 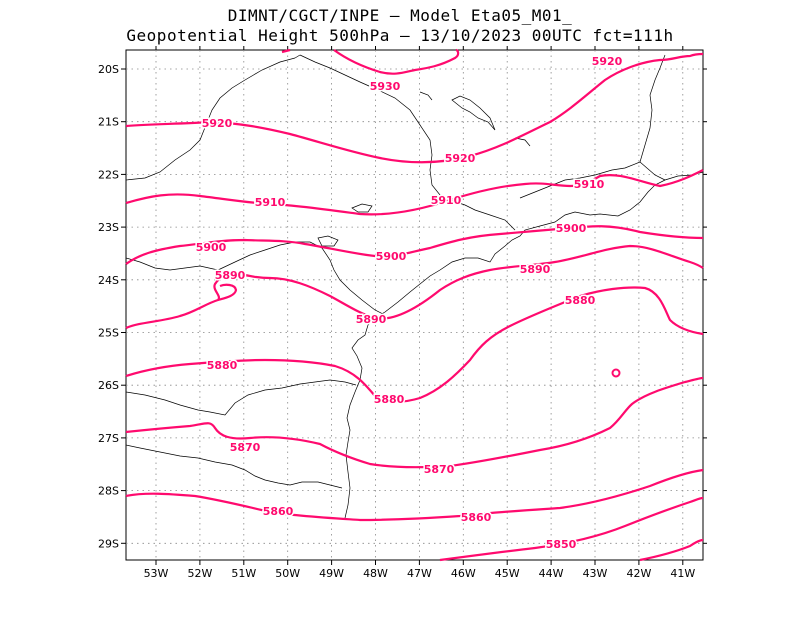 I want to click on state-border-mg-sp, so click(x=407, y=142).